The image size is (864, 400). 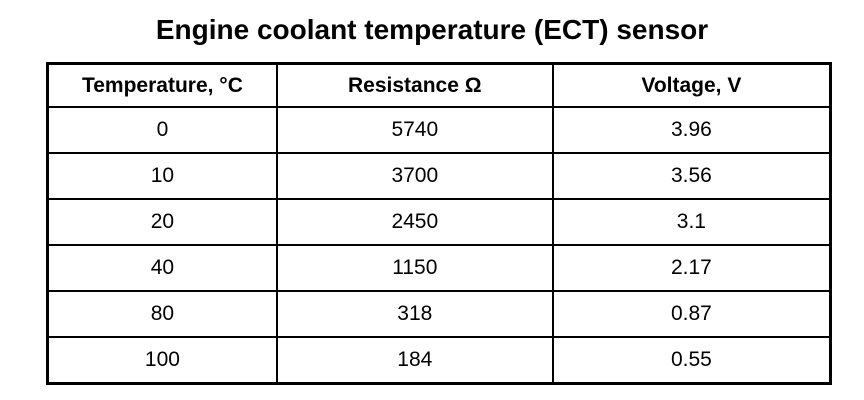 I want to click on table-cell: 3.1, so click(x=691, y=222).